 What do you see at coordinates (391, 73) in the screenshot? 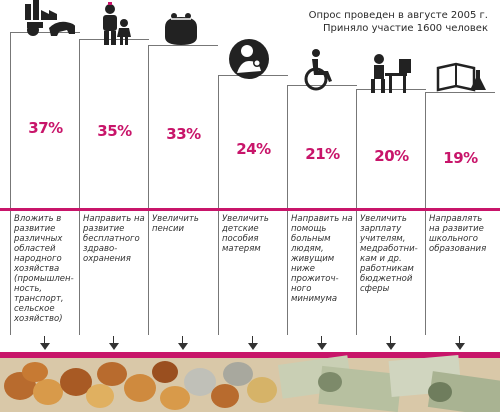
I see `teacher-desk-icon` at bounding box center [391, 73].